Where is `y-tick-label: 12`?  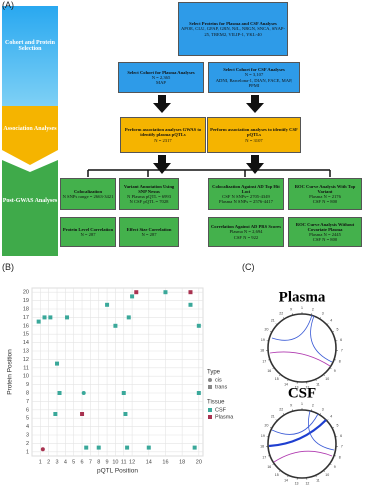 y-tick-label: 12 is located at coordinates (26, 360).